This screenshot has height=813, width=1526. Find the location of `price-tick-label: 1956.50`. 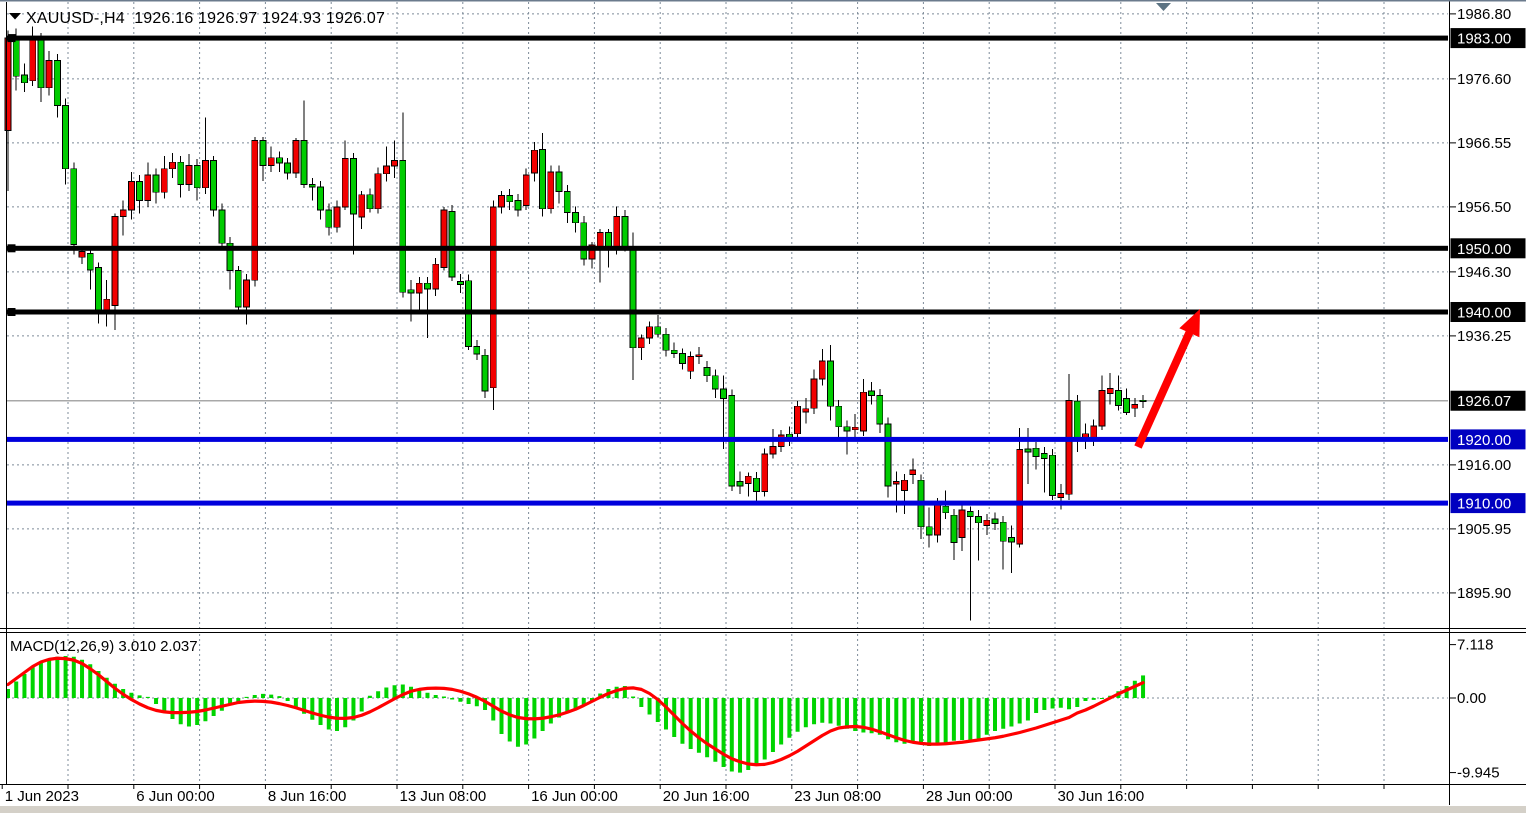

price-tick-label: 1956.50 is located at coordinates (1484, 207).